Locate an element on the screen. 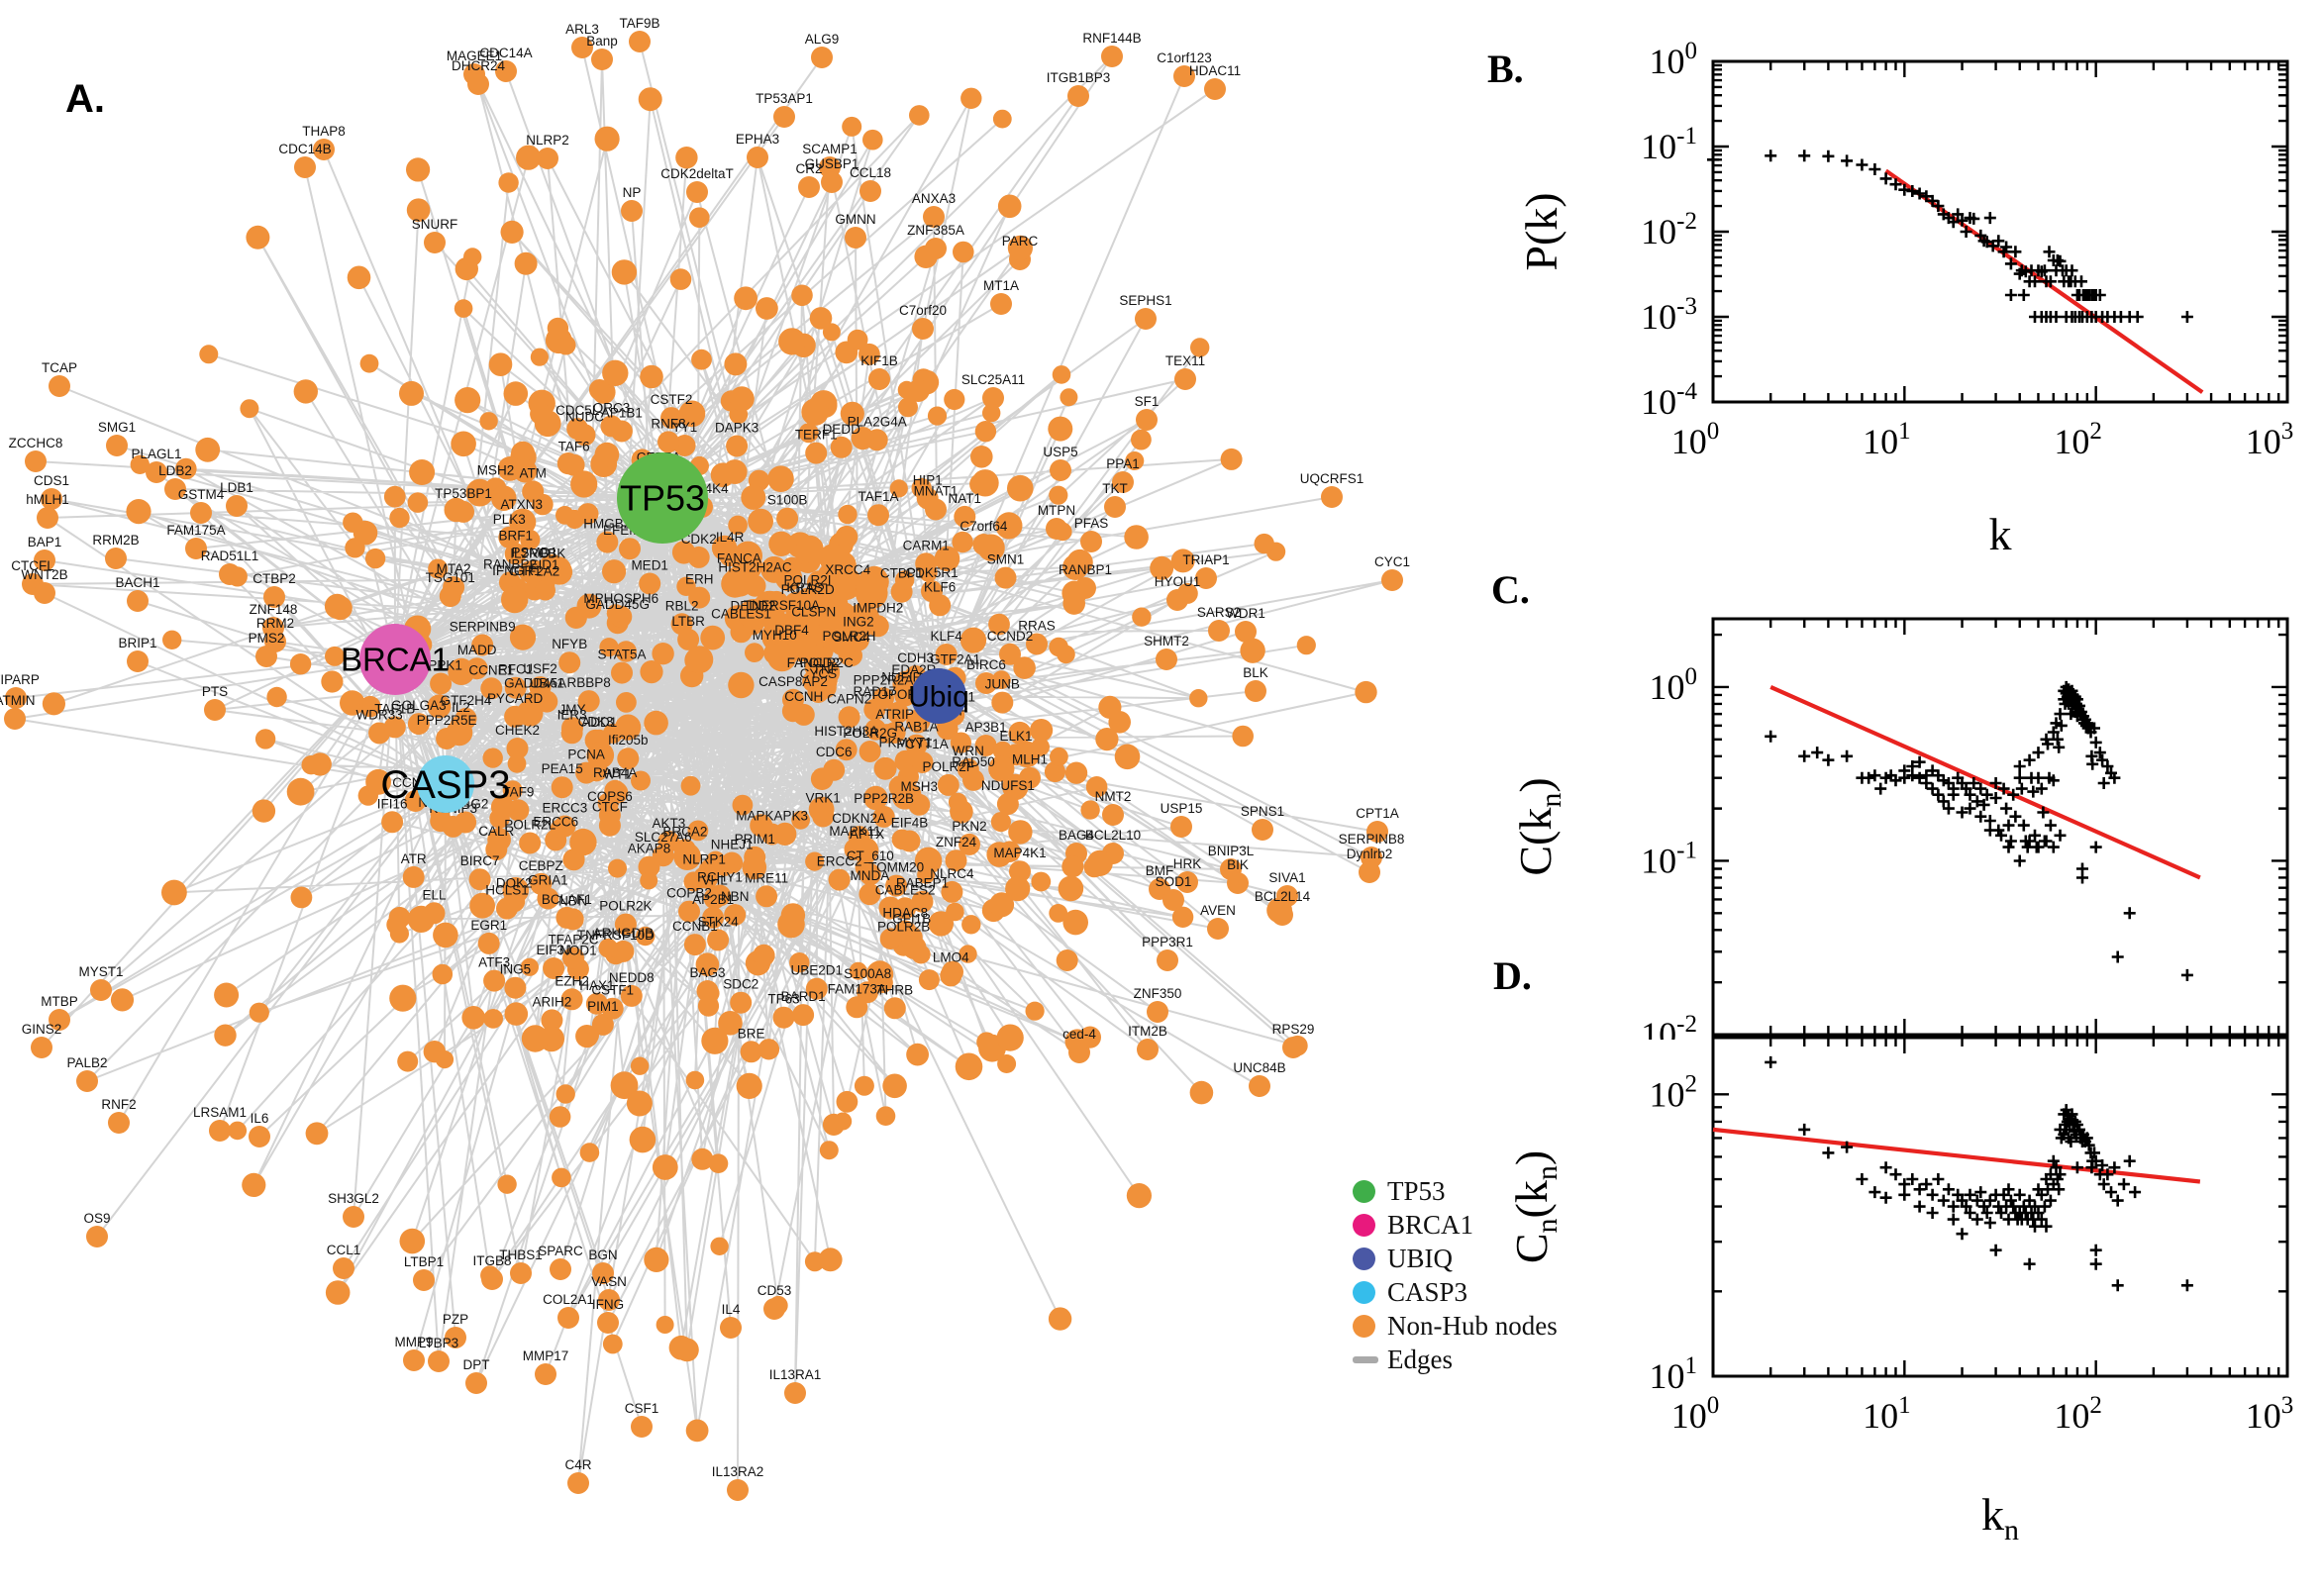  gene-label: IFNGR1 is located at coordinates (517, 570).